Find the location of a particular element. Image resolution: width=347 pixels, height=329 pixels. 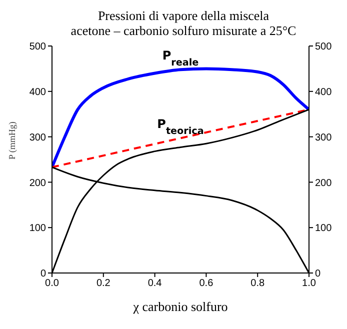

y-tick-label: 300 is located at coordinates (37, 138).